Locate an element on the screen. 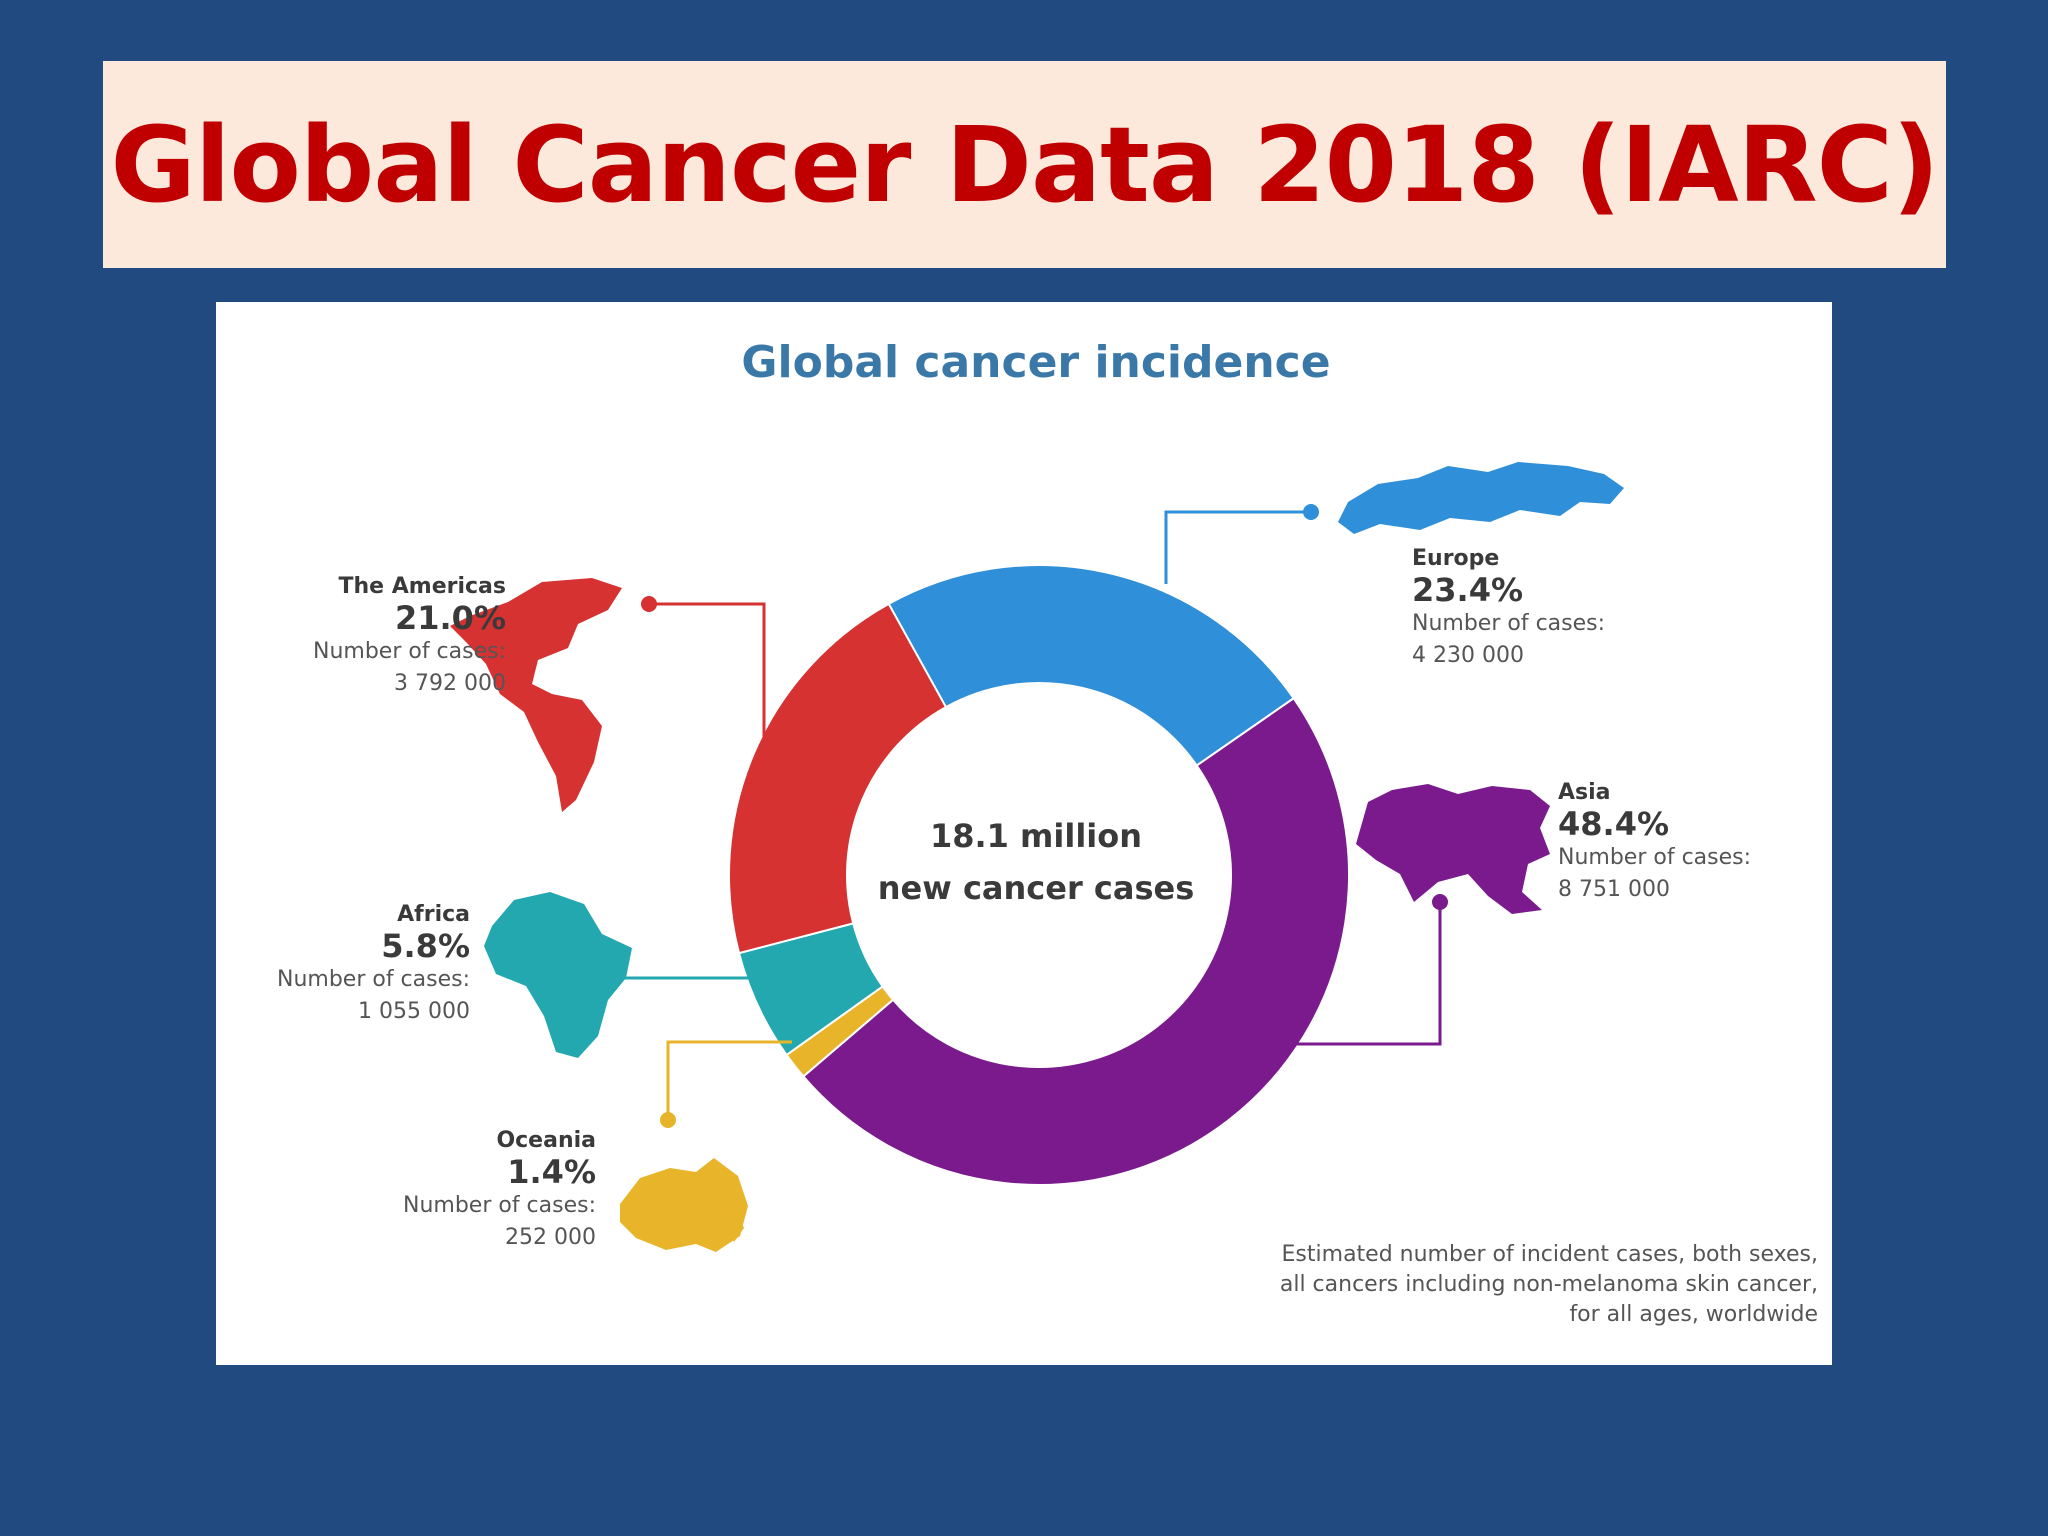 This screenshot has height=1536, width=2048. leader-line-asia is located at coordinates (1365, 974).